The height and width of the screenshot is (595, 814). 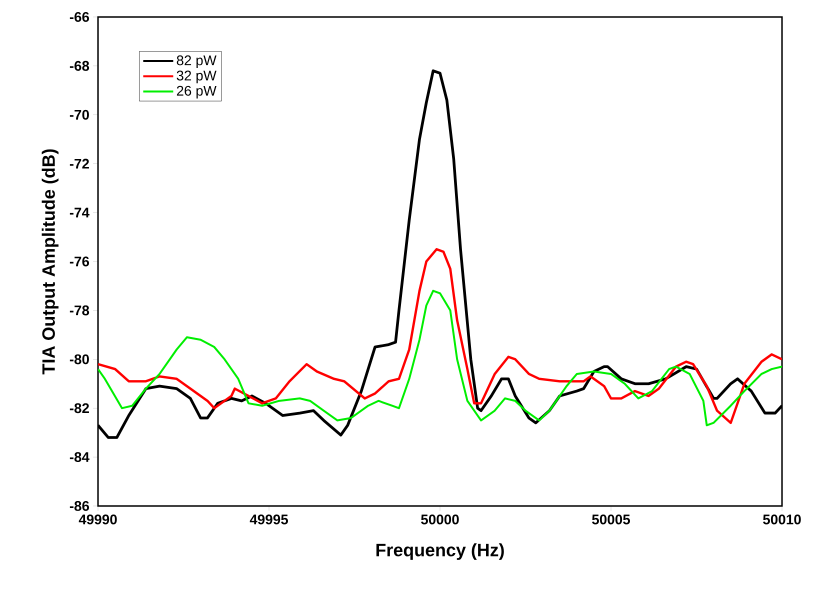 I want to click on x-tick-label: 49990, so click(x=97, y=519).